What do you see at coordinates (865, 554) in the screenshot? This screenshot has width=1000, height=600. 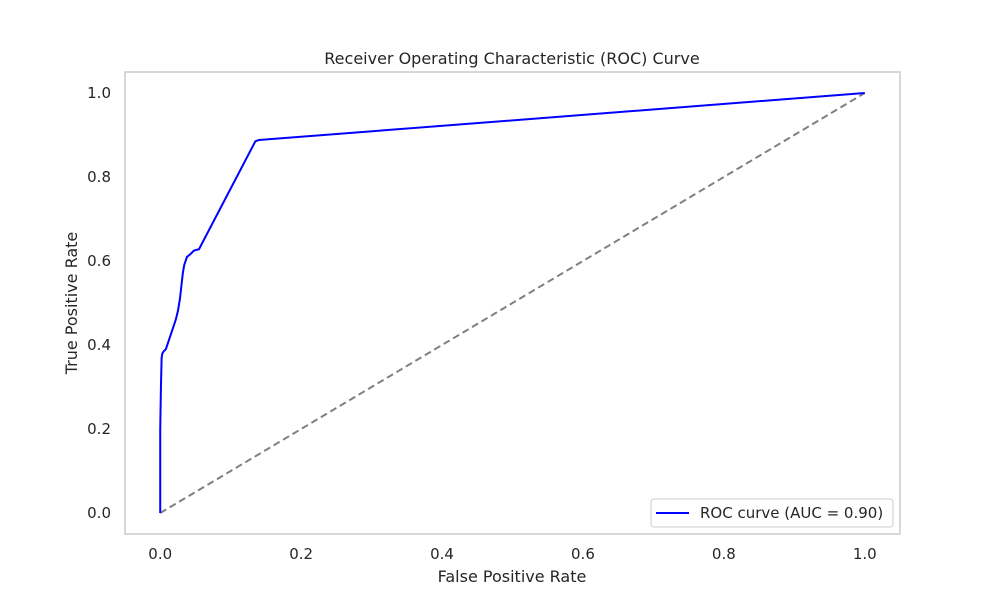 I see `x-tick-label: 1.0` at bounding box center [865, 554].